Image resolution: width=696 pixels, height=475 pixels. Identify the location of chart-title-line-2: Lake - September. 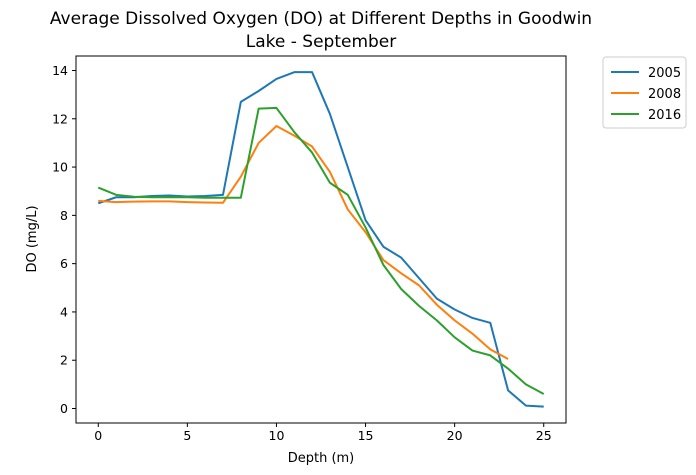
(321, 42).